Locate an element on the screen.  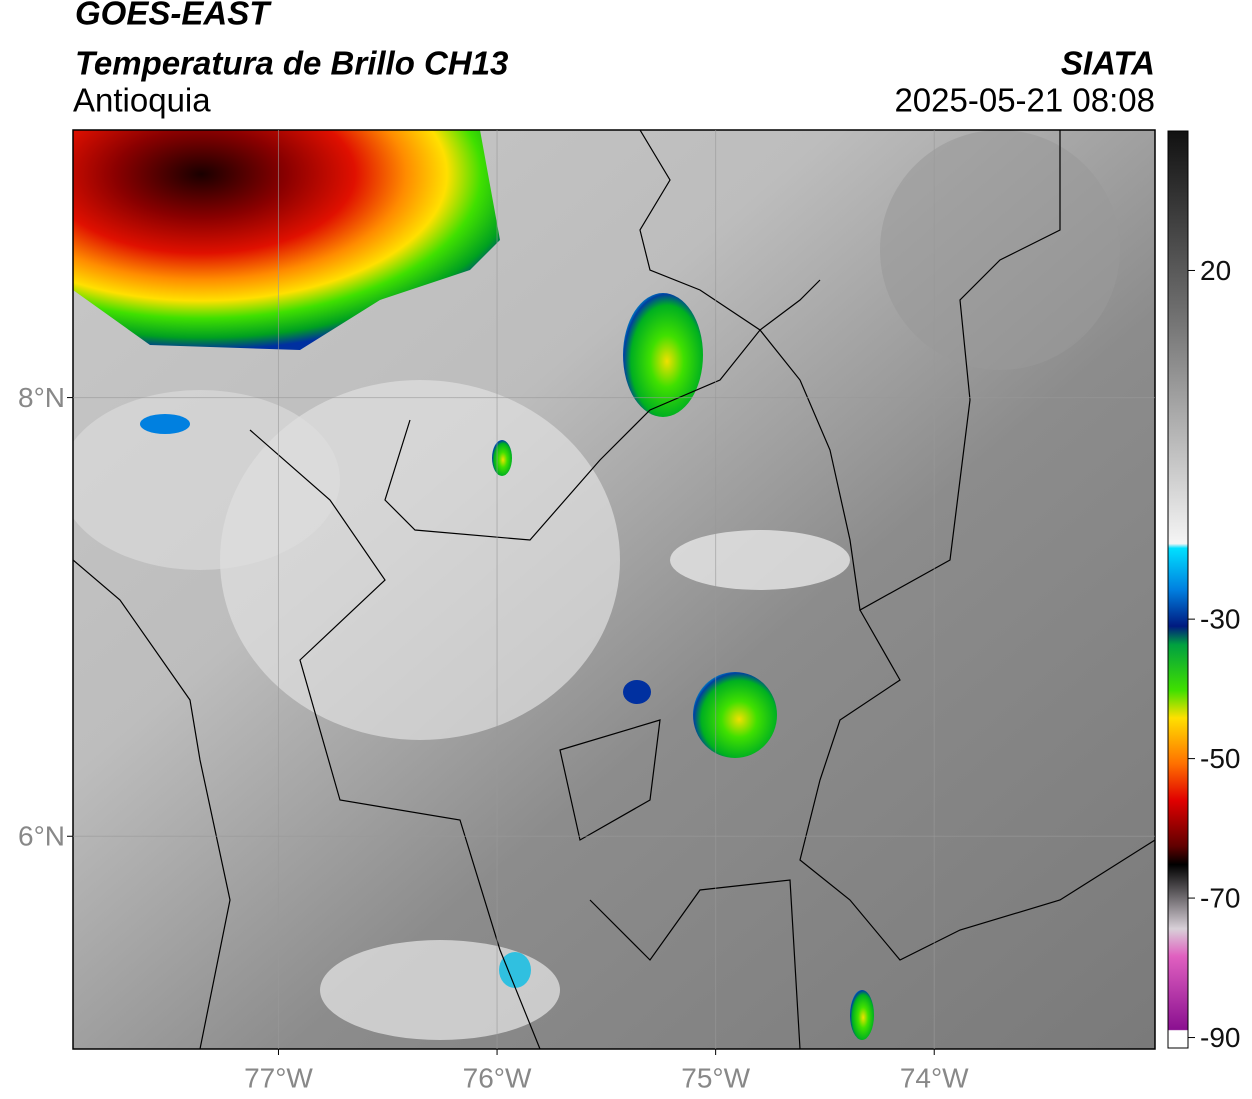
satellite: GOES-EAST is located at coordinates (173, 16).